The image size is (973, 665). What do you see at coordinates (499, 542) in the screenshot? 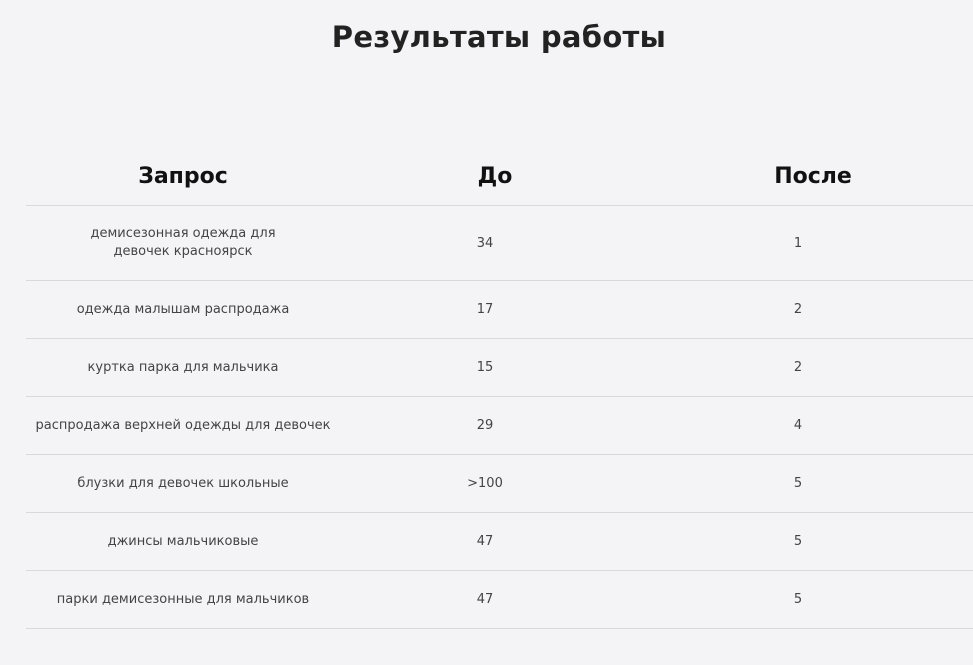
I see `table-row: джинсы мальчиковые 47 5` at bounding box center [499, 542].